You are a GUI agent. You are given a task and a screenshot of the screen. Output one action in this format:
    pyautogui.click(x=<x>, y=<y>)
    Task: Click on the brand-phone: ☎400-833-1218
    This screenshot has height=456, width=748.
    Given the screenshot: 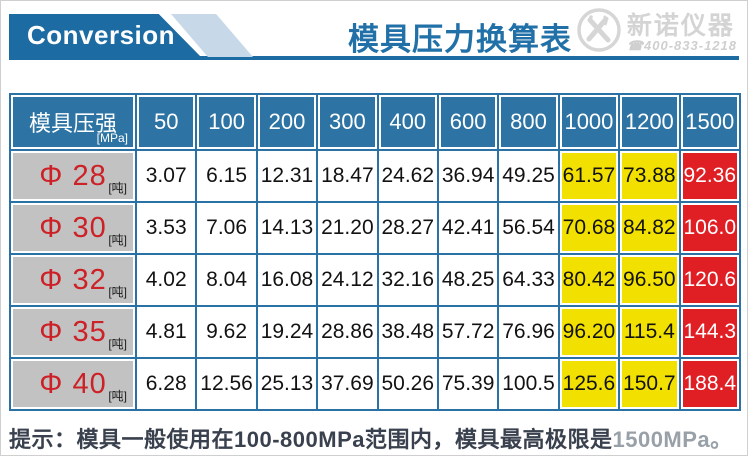 What is the action you would take?
    pyautogui.click(x=681, y=45)
    